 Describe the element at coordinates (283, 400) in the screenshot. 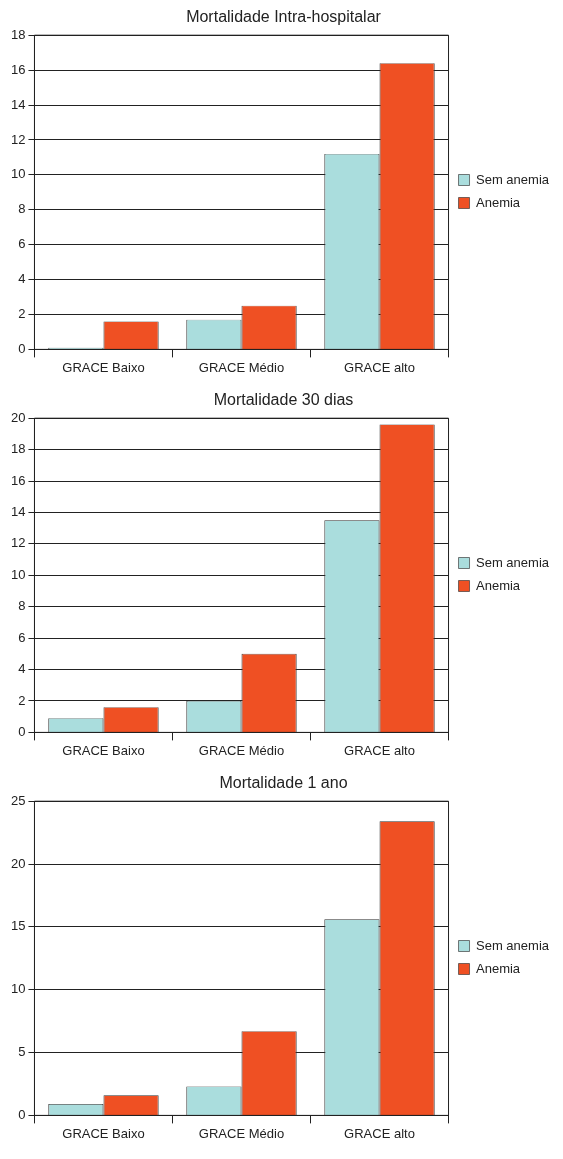

I see `chart-title: Mortalidade 30 dias` at that location.